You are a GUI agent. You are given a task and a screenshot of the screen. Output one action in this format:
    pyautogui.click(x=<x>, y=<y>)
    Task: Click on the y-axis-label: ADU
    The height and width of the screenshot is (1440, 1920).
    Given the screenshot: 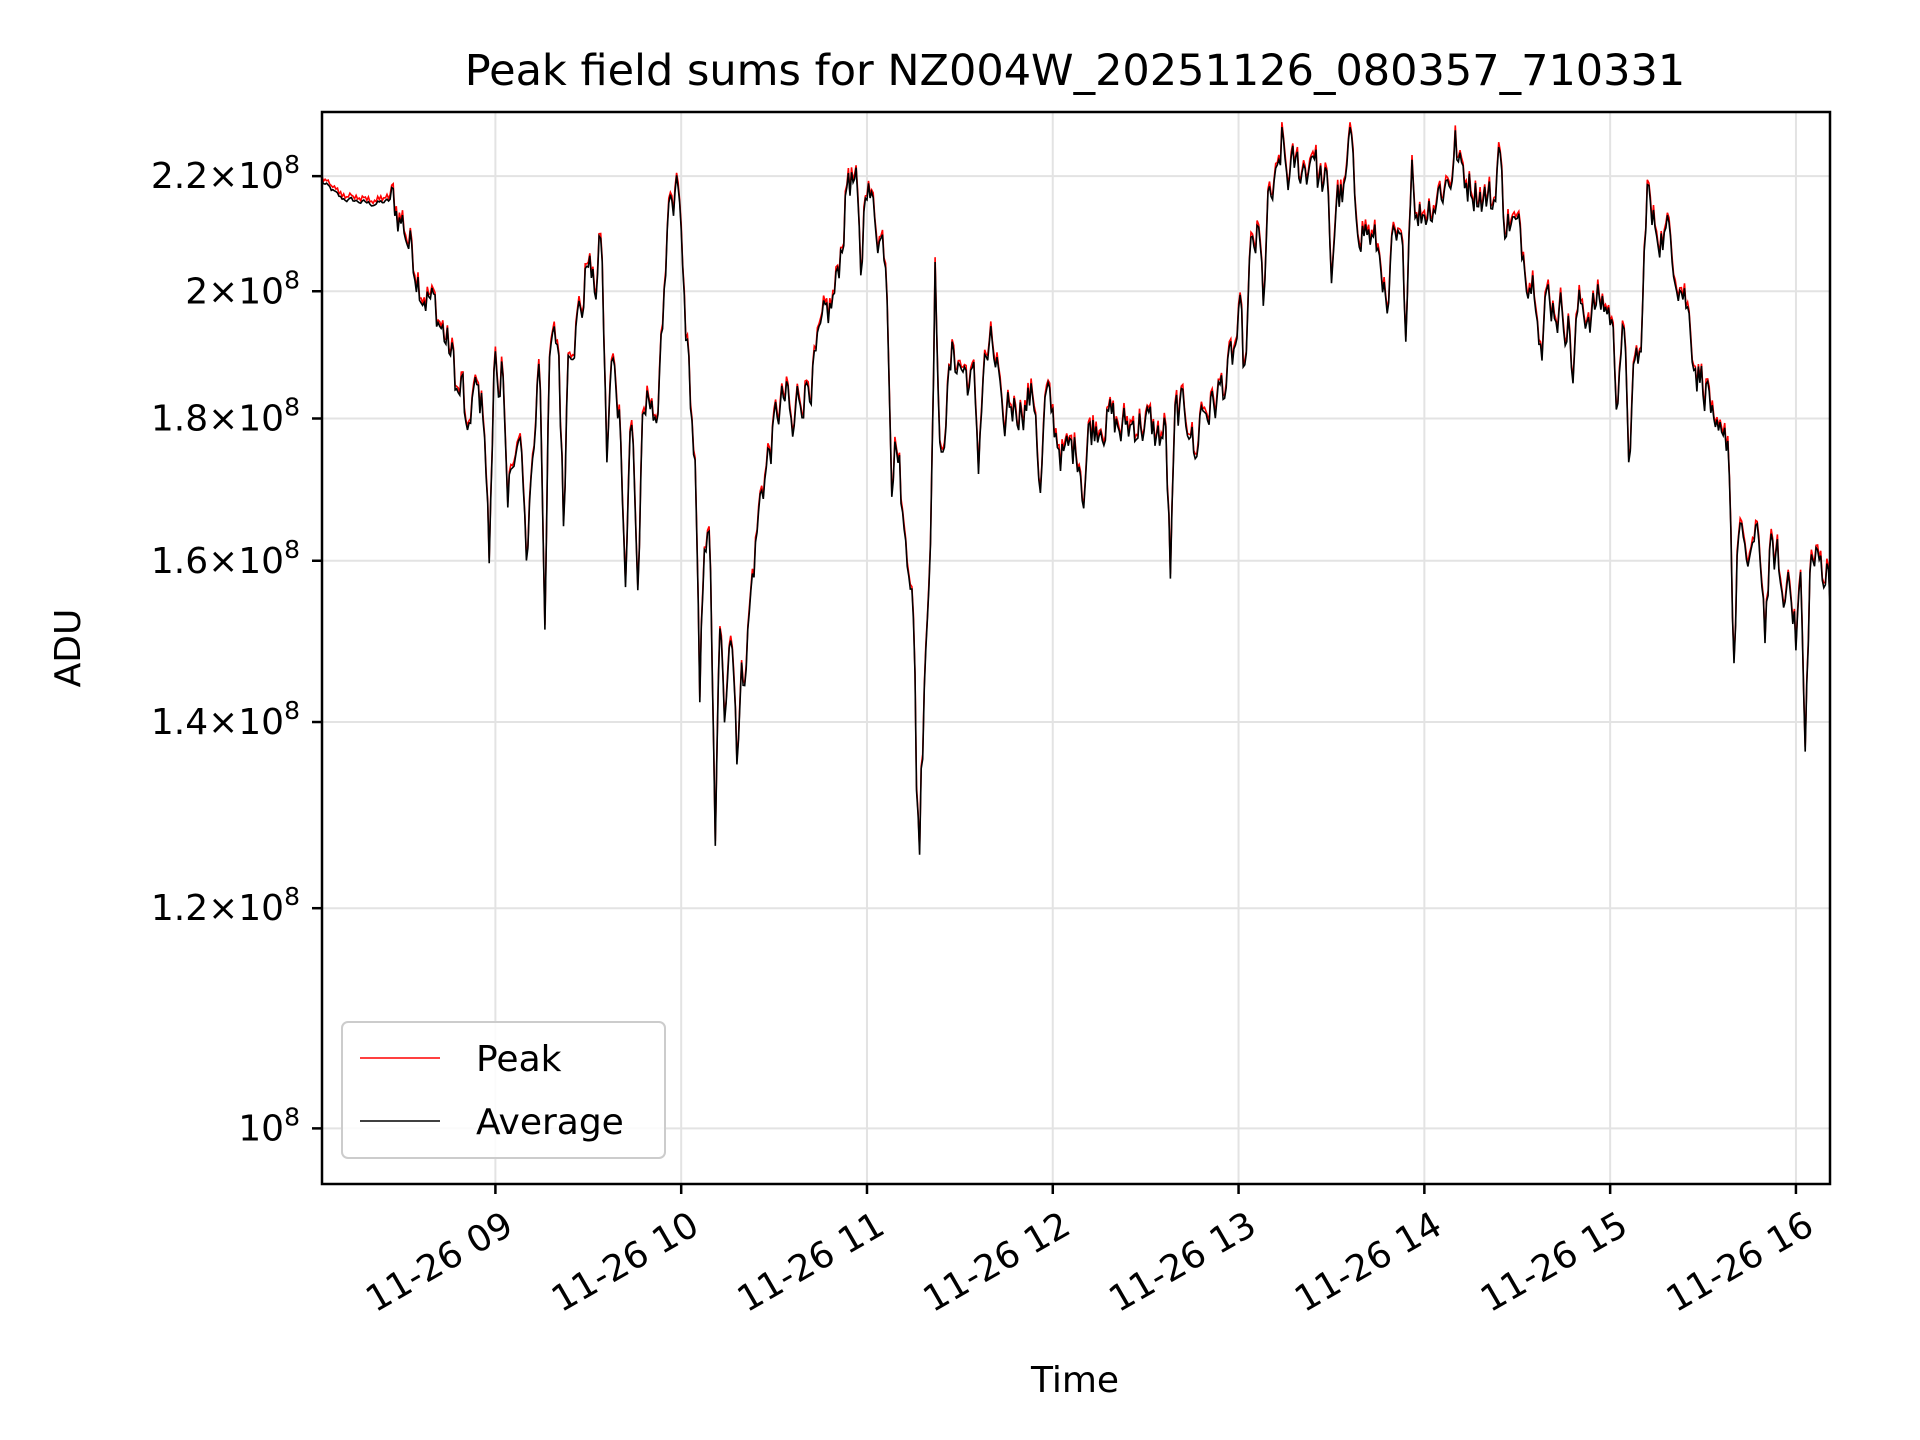 What is the action you would take?
    pyautogui.click(x=68, y=648)
    